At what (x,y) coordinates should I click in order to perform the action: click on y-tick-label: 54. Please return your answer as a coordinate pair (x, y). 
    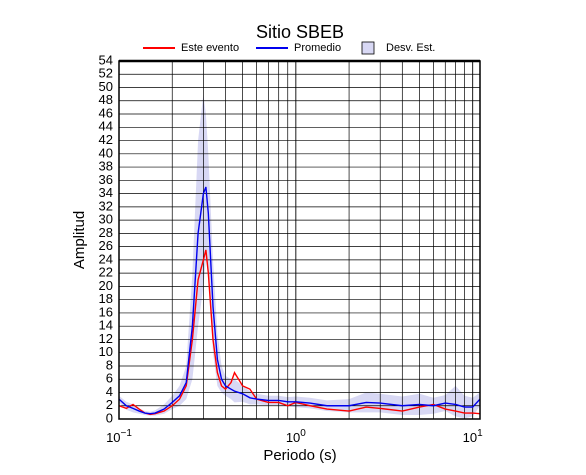
    Looking at the image, I should click on (106, 59).